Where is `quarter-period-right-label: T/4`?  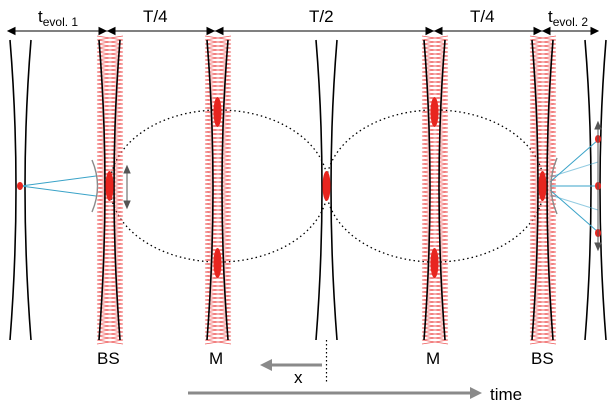
quarter-period-right-label: T/4 is located at coordinates (482, 16).